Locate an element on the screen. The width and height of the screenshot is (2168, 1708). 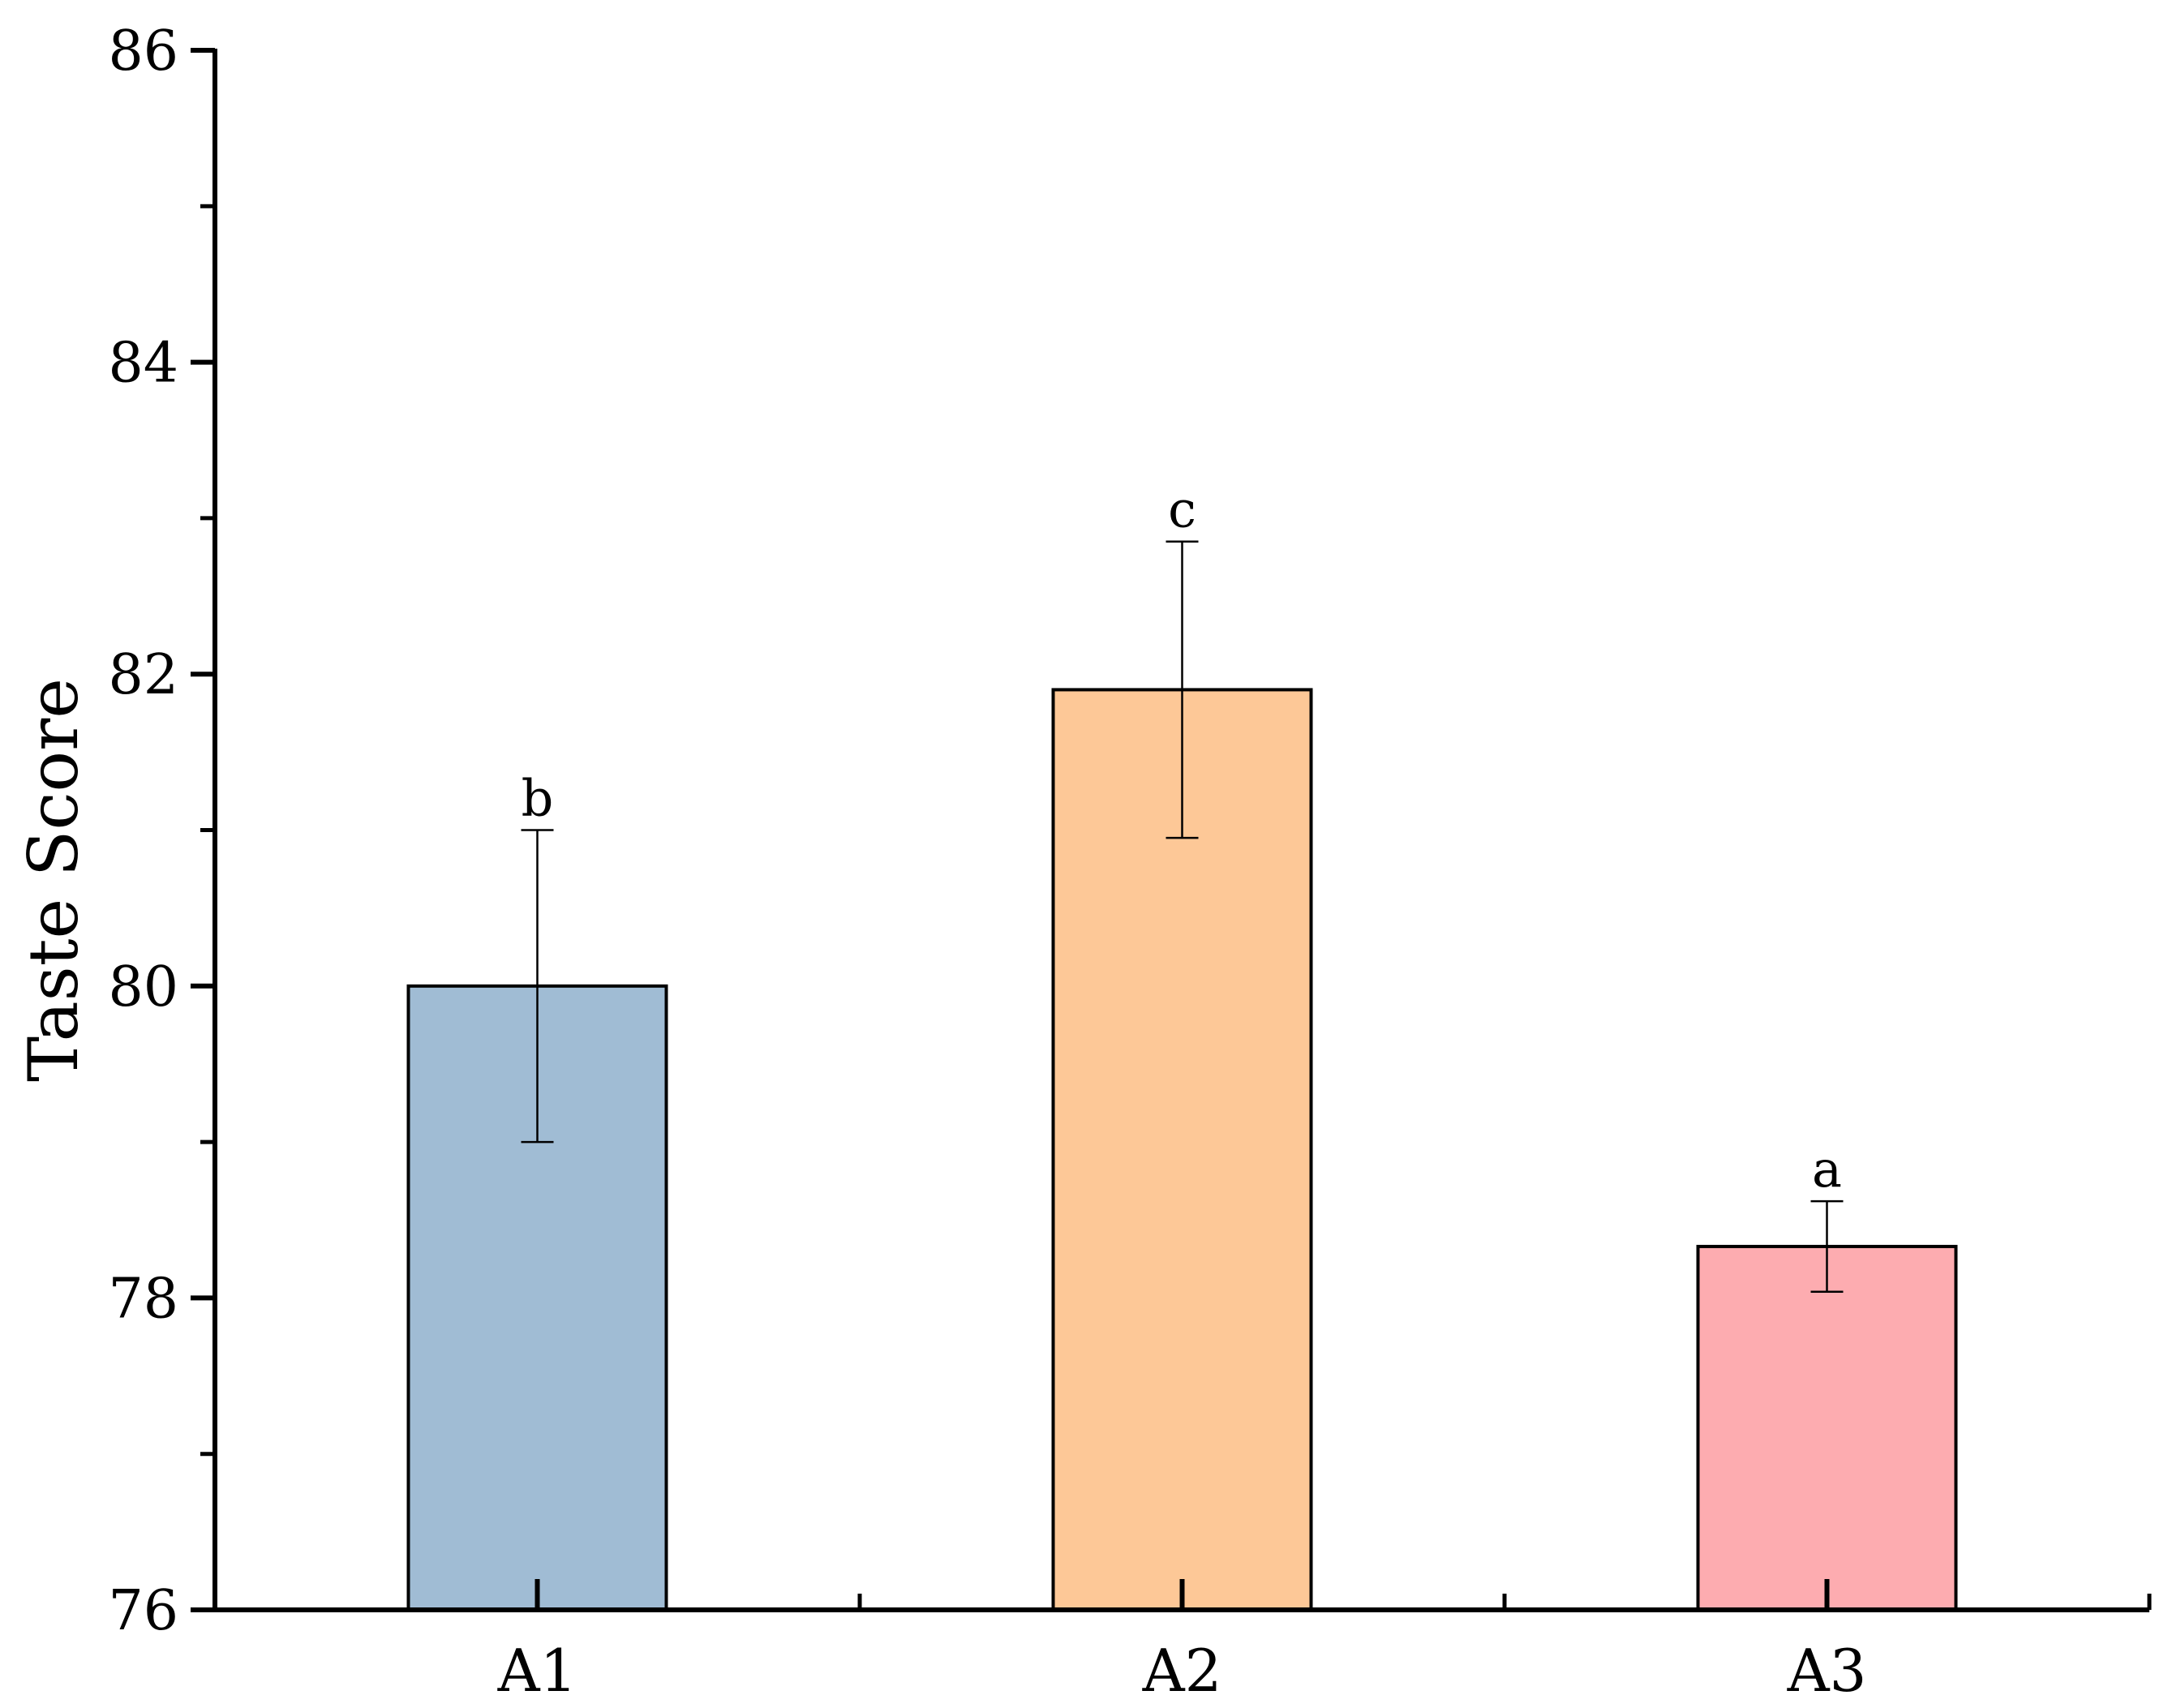
error-bar-a1 is located at coordinates (537, 986).